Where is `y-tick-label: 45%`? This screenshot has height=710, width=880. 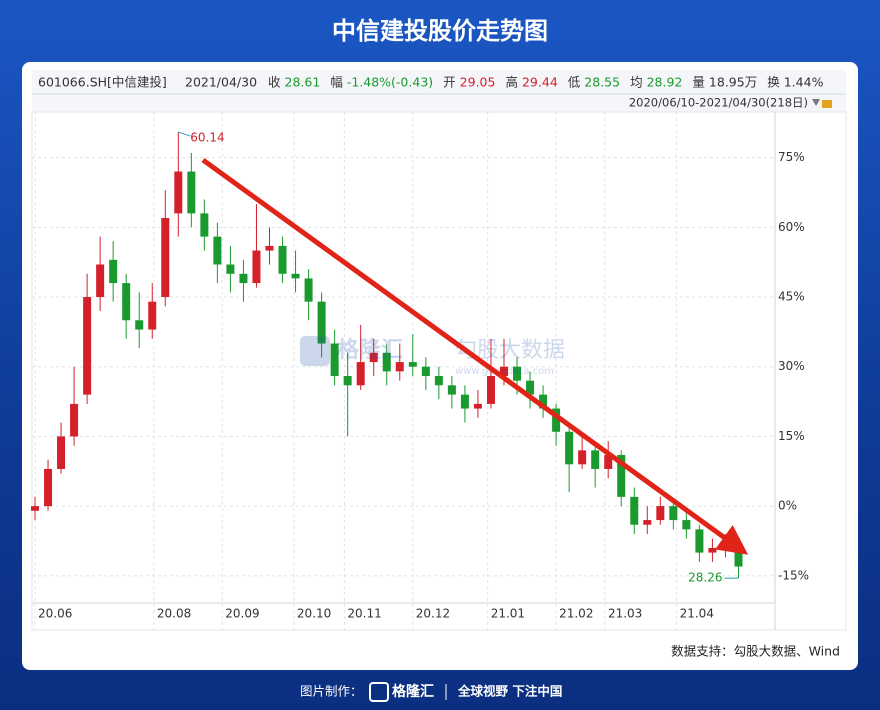
y-tick-label: 45% is located at coordinates (791, 297).